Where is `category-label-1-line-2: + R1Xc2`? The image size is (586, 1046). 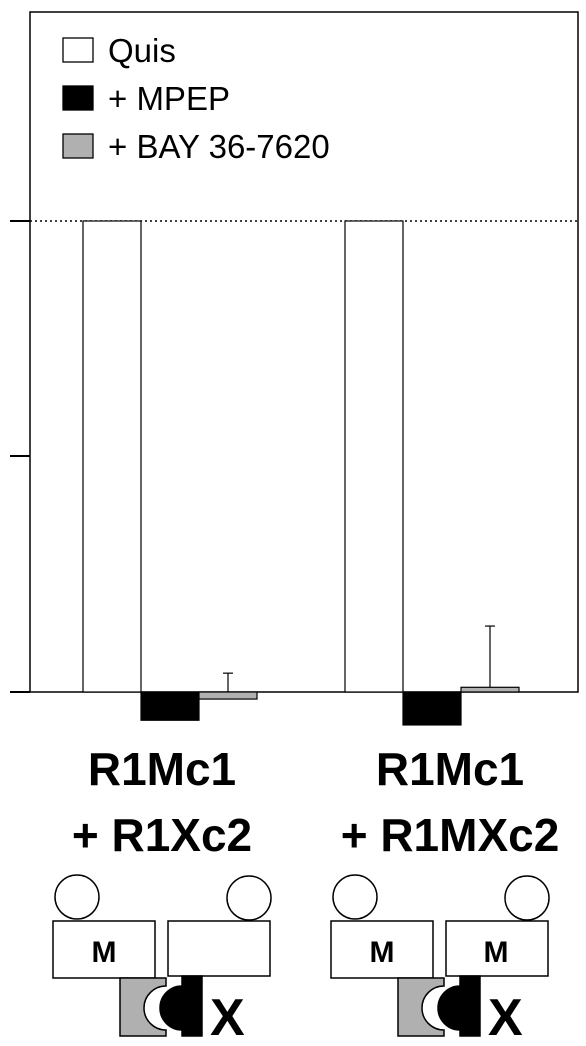 category-label-1-line-2: + R1Xc2 is located at coordinates (162, 835).